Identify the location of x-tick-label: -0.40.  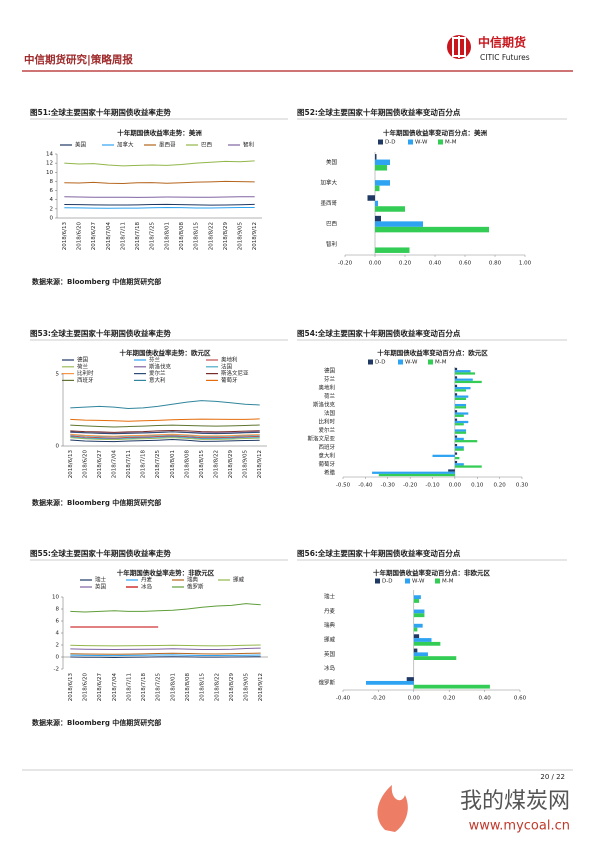
(343, 699).